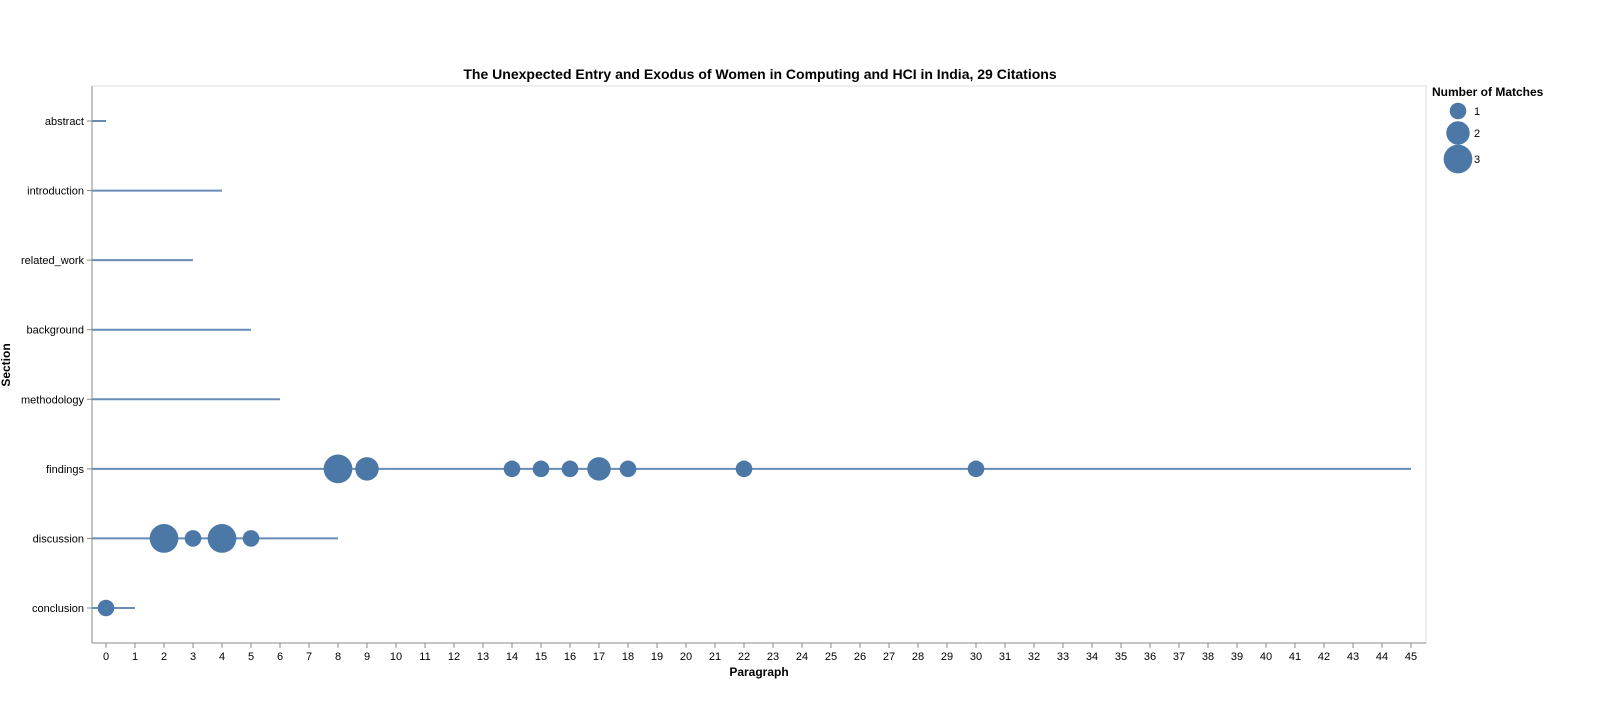 The height and width of the screenshot is (718, 1597). Describe the element at coordinates (52, 400) in the screenshot. I see `y-tick-label: methodology` at that location.